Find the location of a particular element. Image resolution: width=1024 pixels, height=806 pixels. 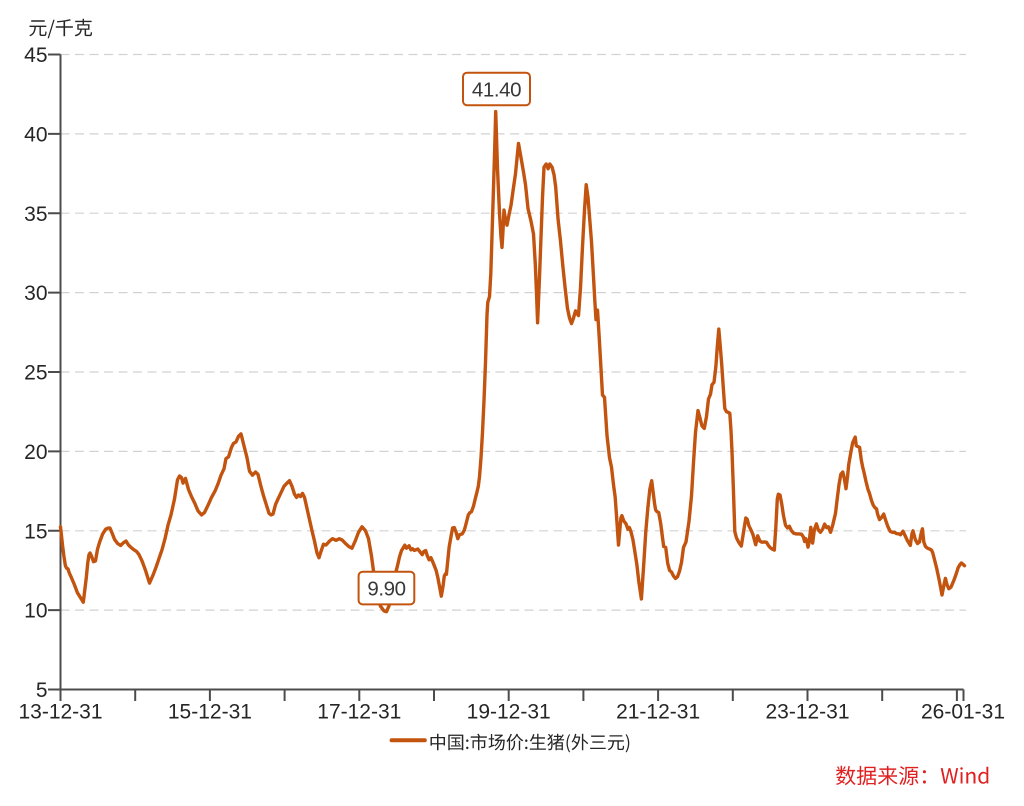

svg-text: 19-12-31 is located at coordinates (509, 712).